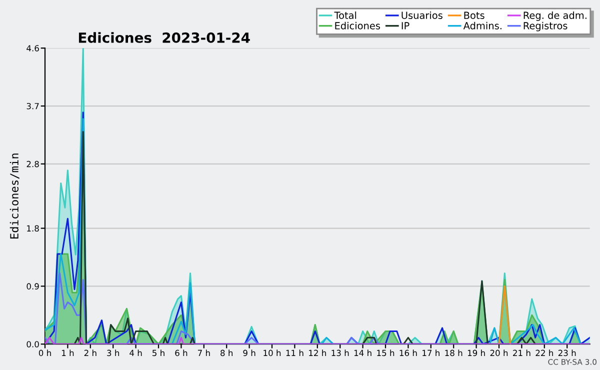 This screenshot has width=600, height=370. Describe the element at coordinates (476, 353) in the screenshot. I see `x-tick-label: 19 h` at that location.